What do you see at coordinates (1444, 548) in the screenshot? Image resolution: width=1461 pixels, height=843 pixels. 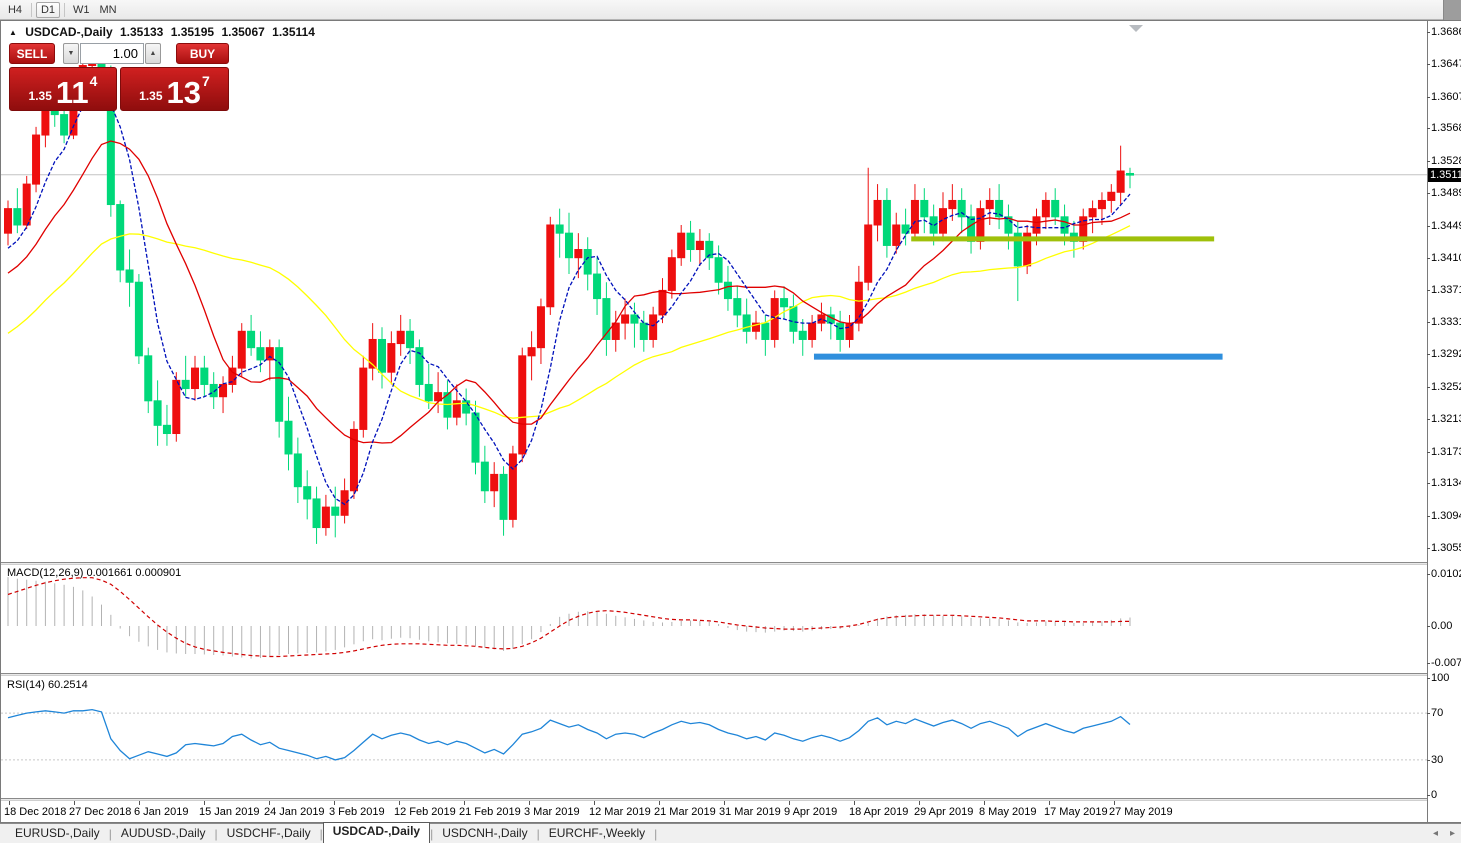 I see `price-tick-label: 1.30550` at bounding box center [1444, 548].